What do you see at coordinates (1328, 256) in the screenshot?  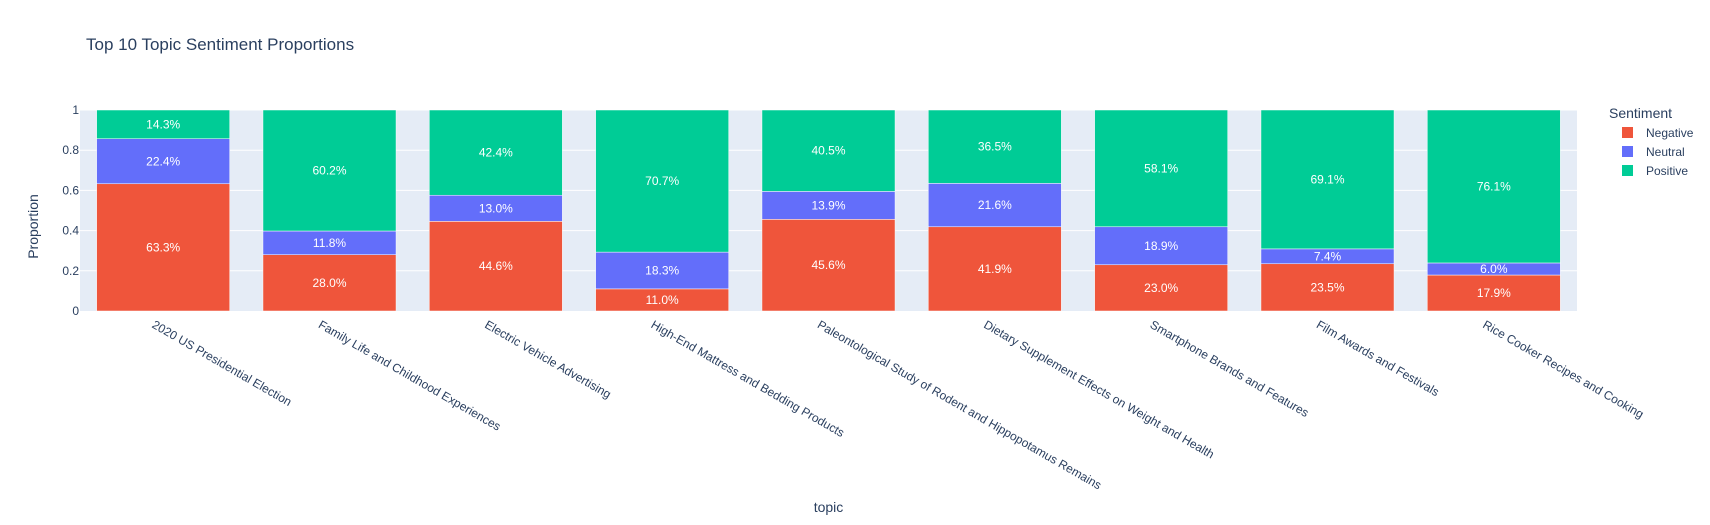 I see `data-label: 7.4%` at bounding box center [1328, 256].